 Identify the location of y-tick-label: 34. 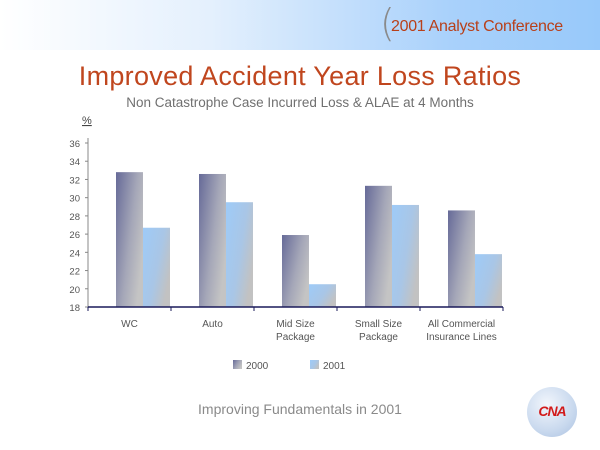
(74, 162).